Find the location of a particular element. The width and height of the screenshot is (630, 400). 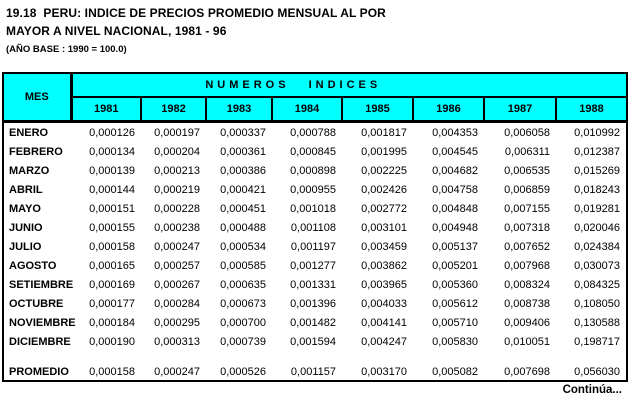

value-cell: 0,007318 is located at coordinates (527, 227).